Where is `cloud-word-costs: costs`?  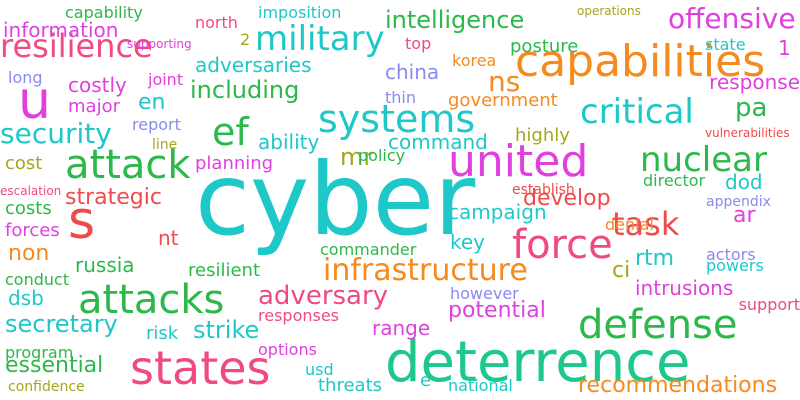 cloud-word-costs: costs is located at coordinates (28, 208).